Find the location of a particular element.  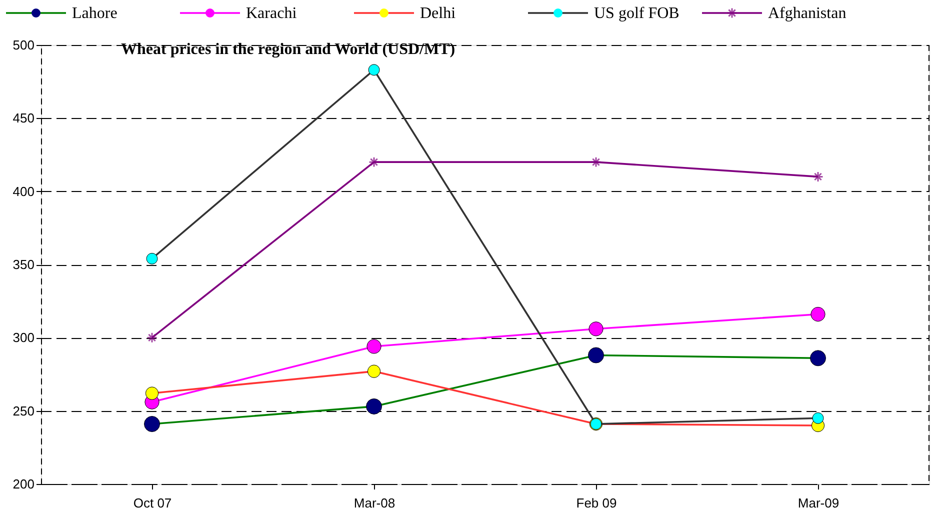

y-tick-label: 350 is located at coordinates (23, 264).